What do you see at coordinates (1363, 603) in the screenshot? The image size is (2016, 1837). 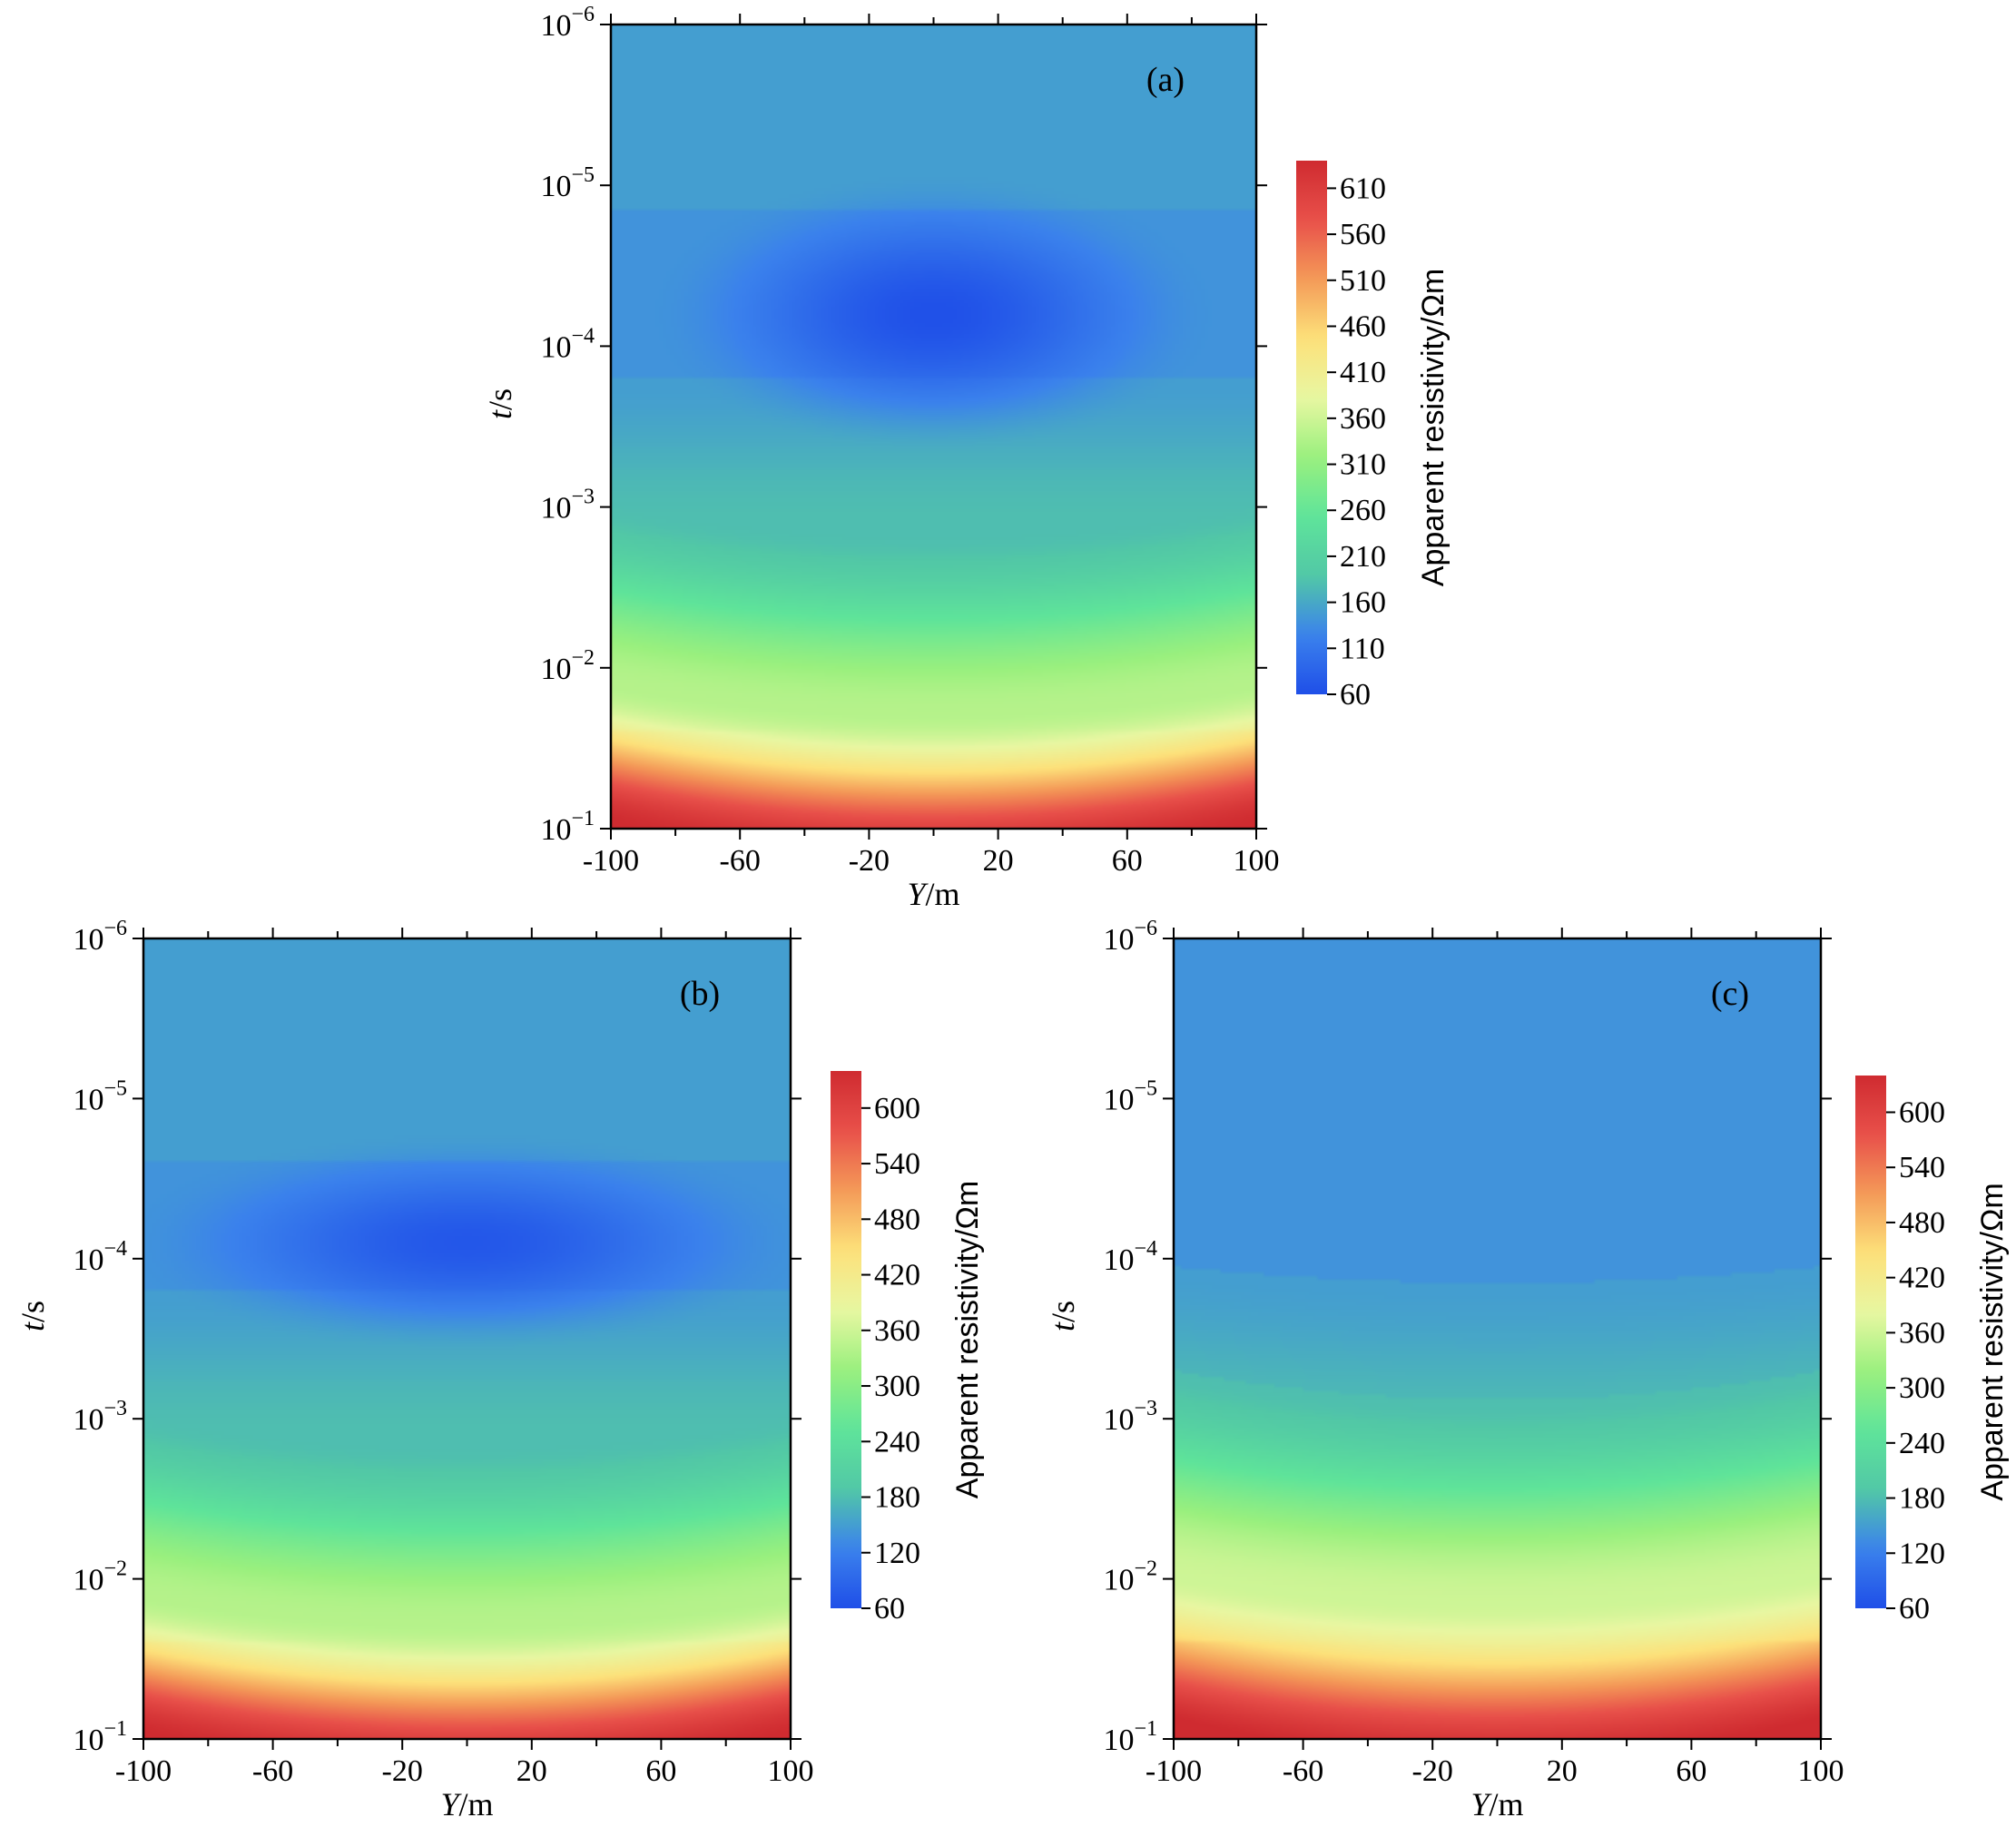 I see `colorbar-tick-label: 160` at bounding box center [1363, 603].